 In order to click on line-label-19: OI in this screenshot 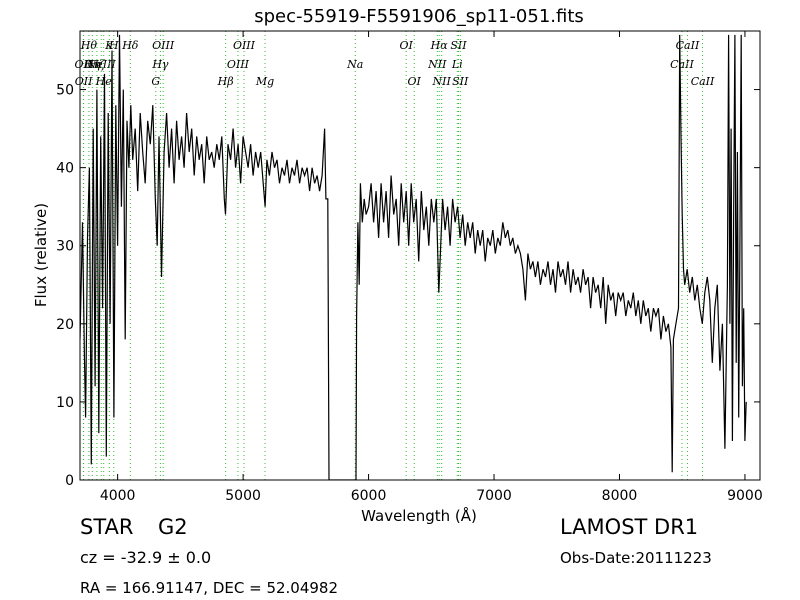, I will do `click(415, 81)`.